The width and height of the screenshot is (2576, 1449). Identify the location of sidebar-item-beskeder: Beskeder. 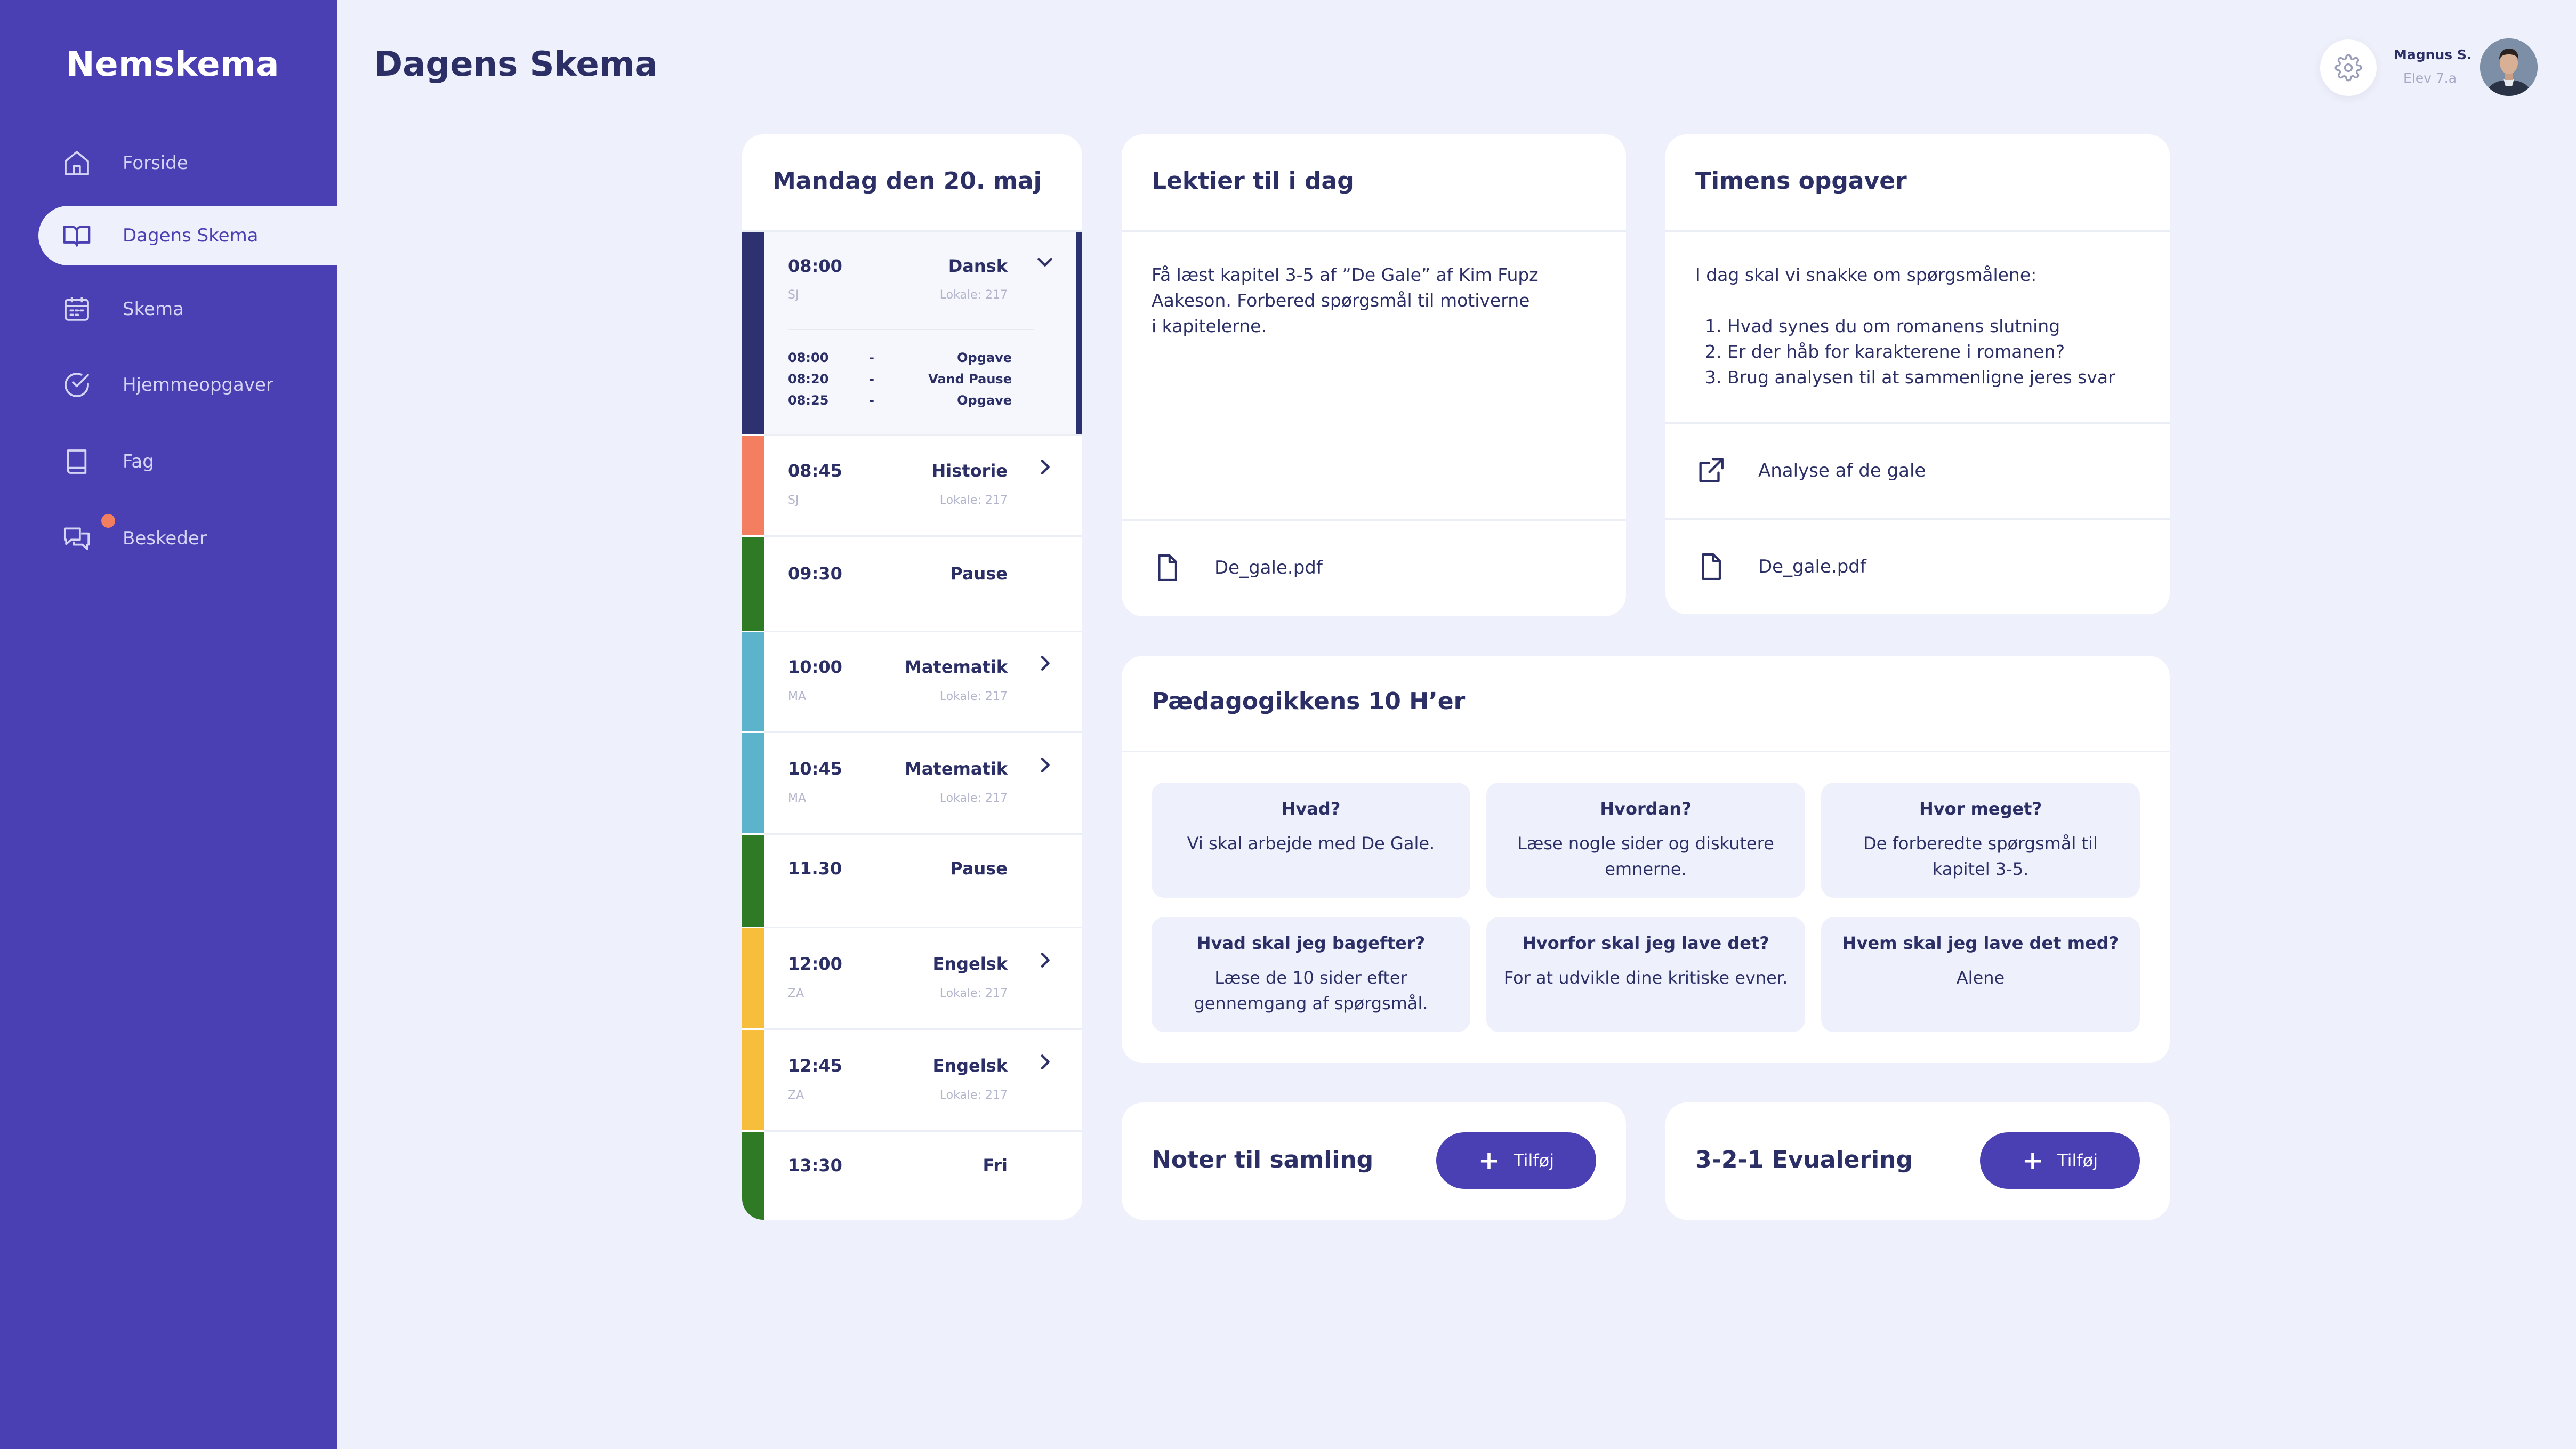
(187, 538).